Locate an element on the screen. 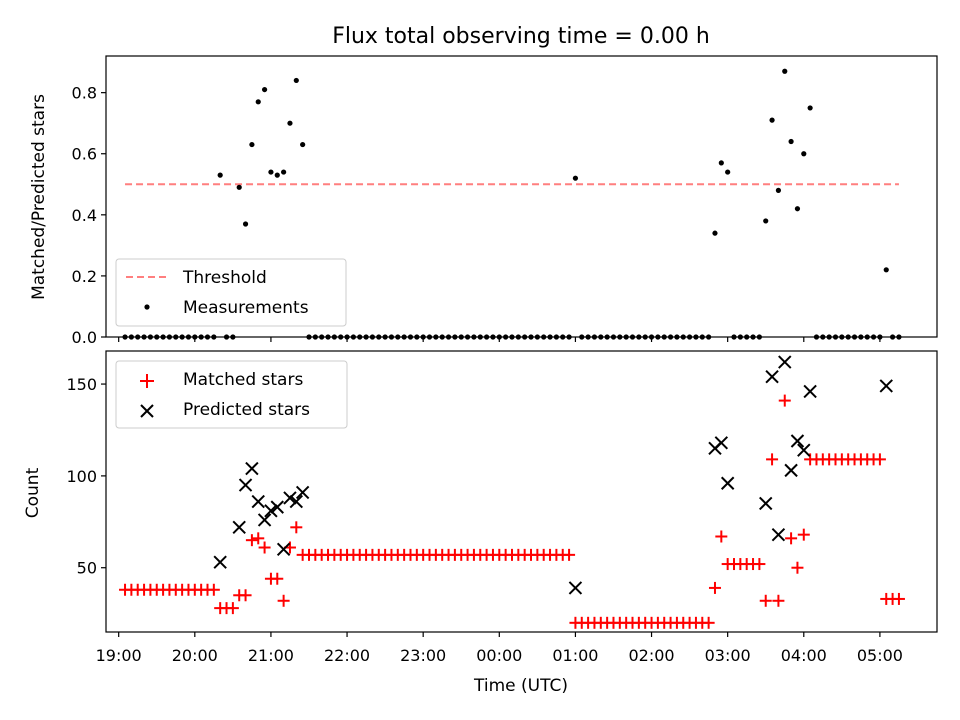  top-y-axis-label: Matched/Predicted stars is located at coordinates (39, 197).